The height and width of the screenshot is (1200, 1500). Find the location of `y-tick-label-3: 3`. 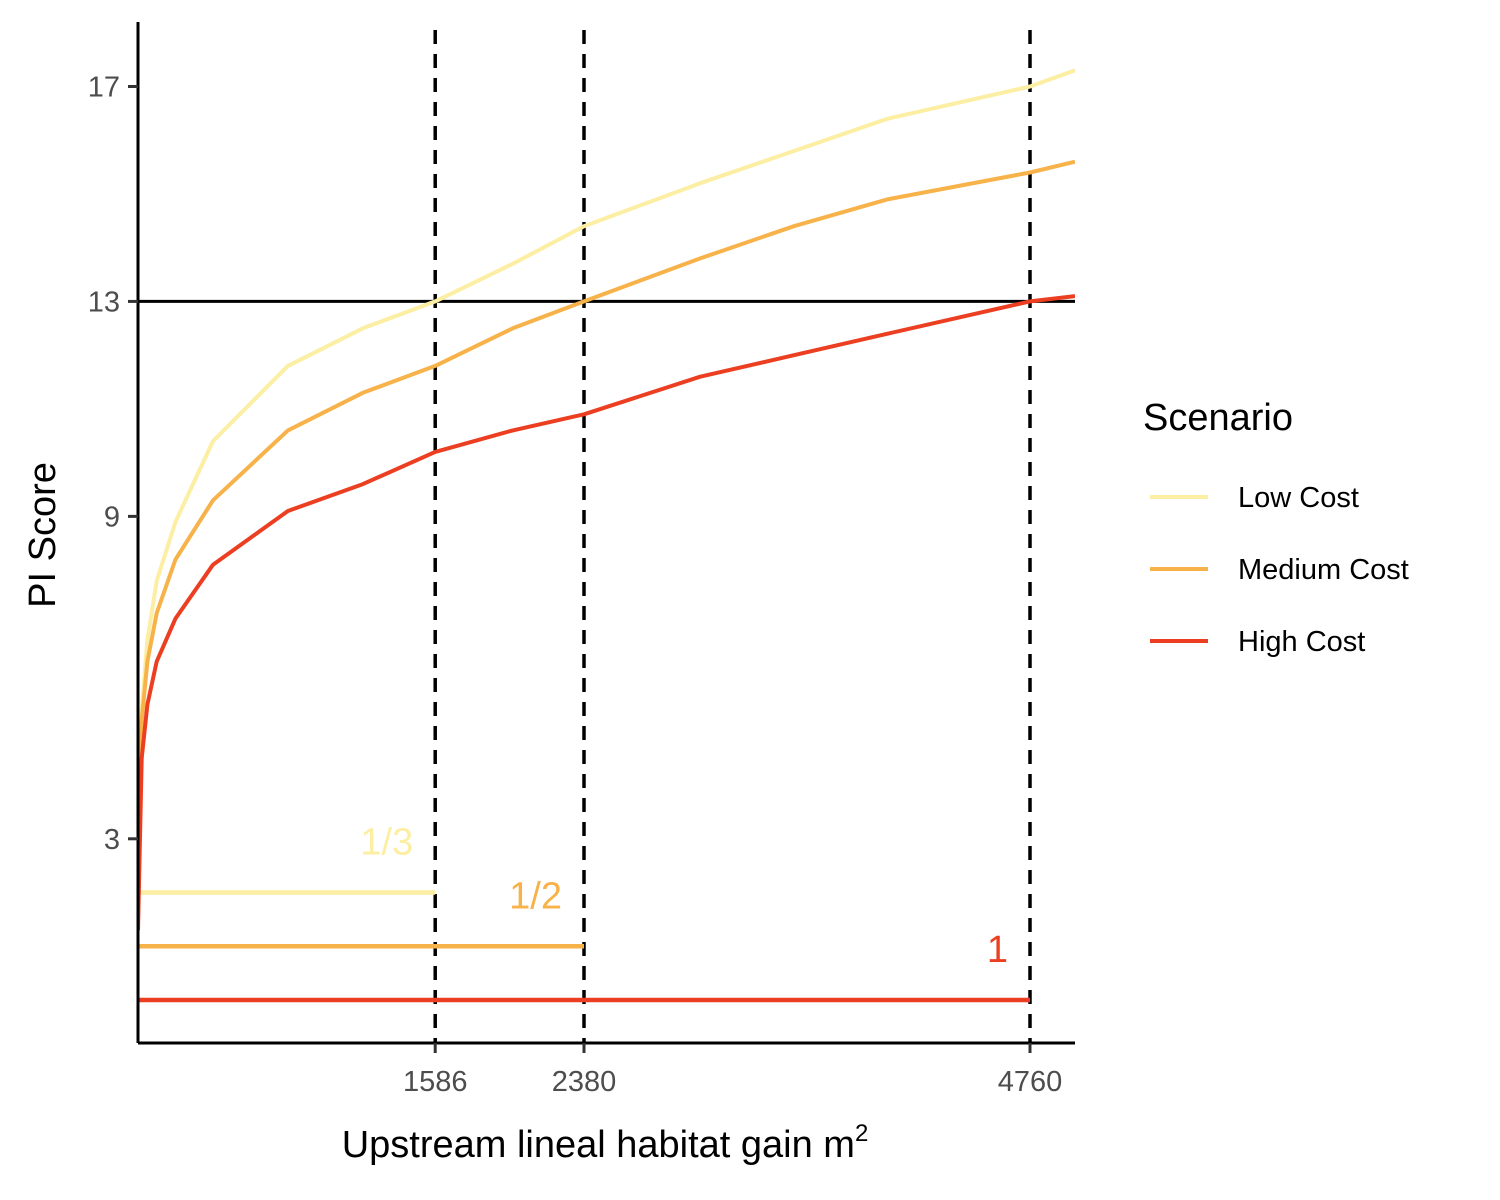

y-tick-label-3: 3 is located at coordinates (112, 840).